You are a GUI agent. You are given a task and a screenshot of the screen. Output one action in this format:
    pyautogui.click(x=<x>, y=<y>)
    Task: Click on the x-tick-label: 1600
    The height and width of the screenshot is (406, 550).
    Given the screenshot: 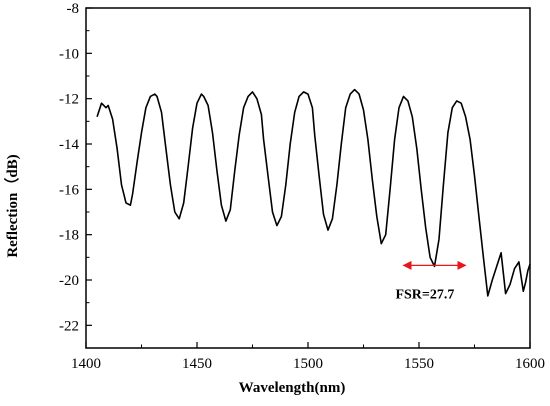 What is the action you would take?
    pyautogui.click(x=530, y=364)
    